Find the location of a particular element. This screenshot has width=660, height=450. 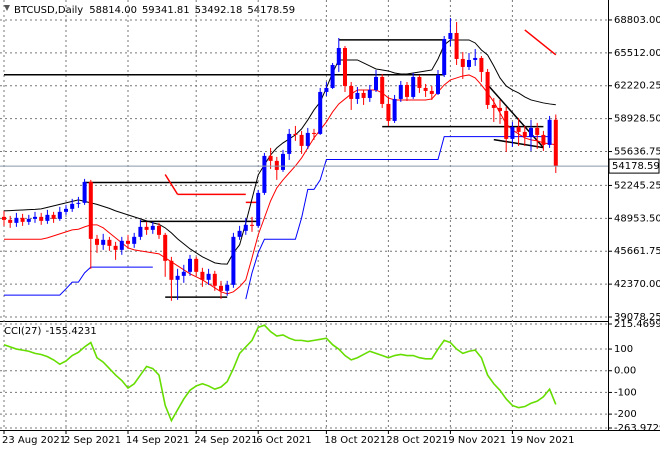

symbol-icon is located at coordinates (7, 8).